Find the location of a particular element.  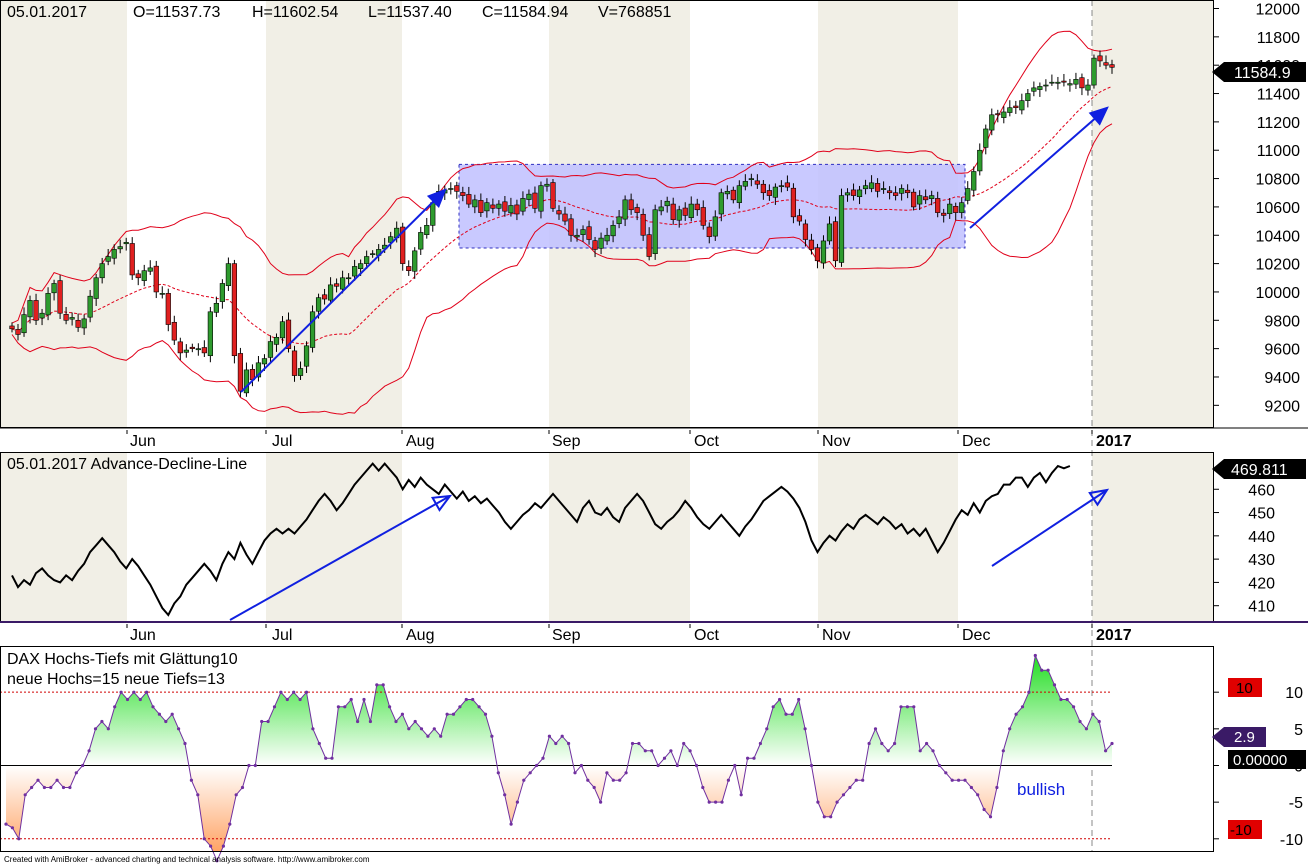

ad-month-label: Jun is located at coordinates (143, 635).